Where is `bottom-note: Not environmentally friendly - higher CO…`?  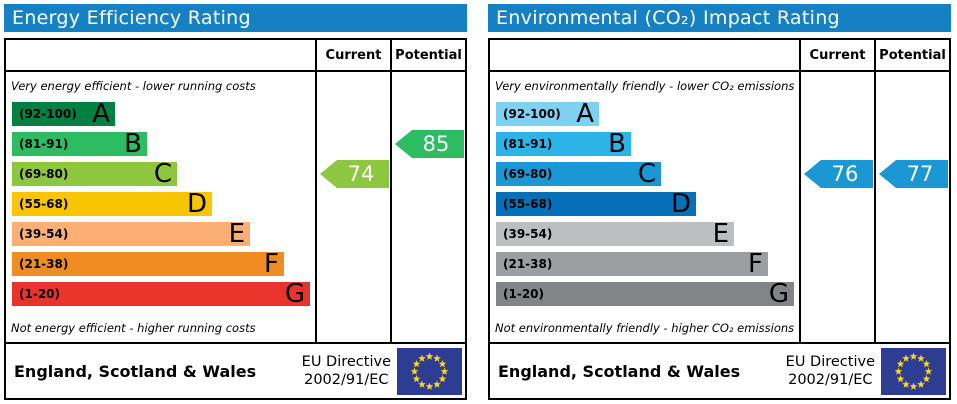
bottom-note: Not environmentally friendly - higher CO… is located at coordinates (645, 328).